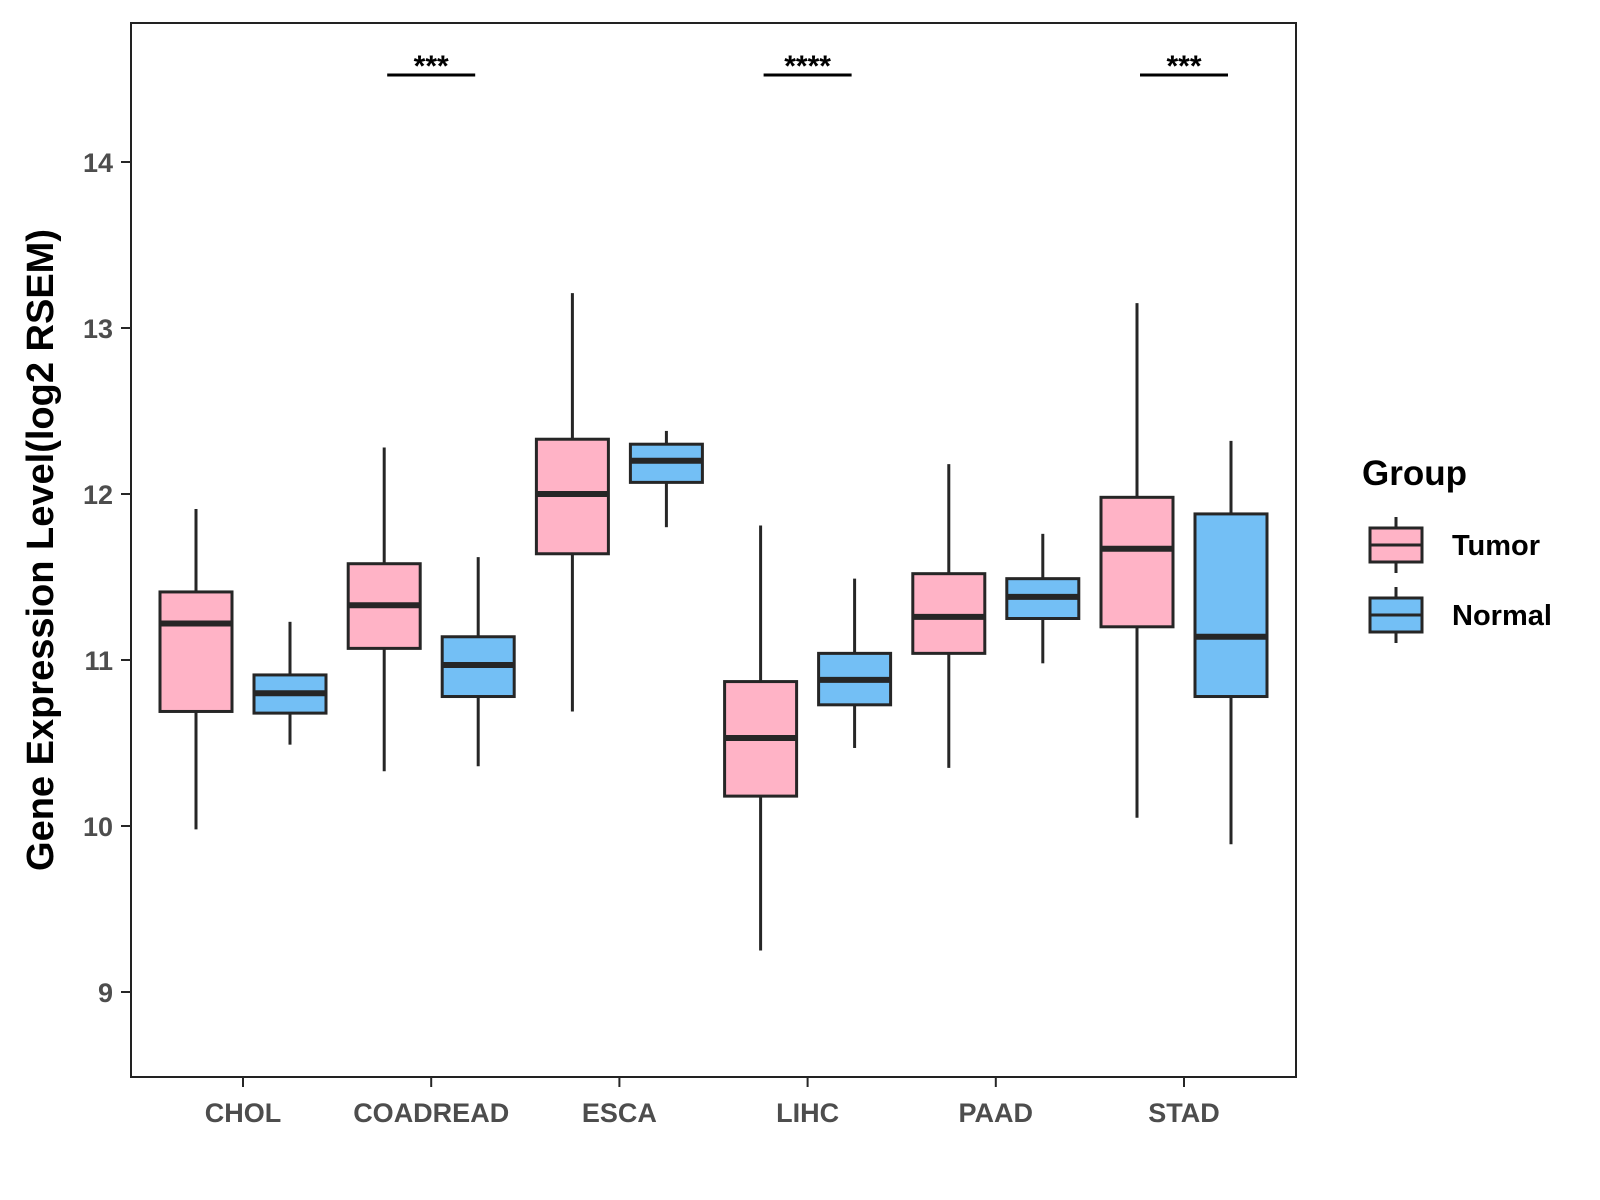 The image size is (1600, 1200). What do you see at coordinates (98, 495) in the screenshot?
I see `y-tick-label: 12` at bounding box center [98, 495].